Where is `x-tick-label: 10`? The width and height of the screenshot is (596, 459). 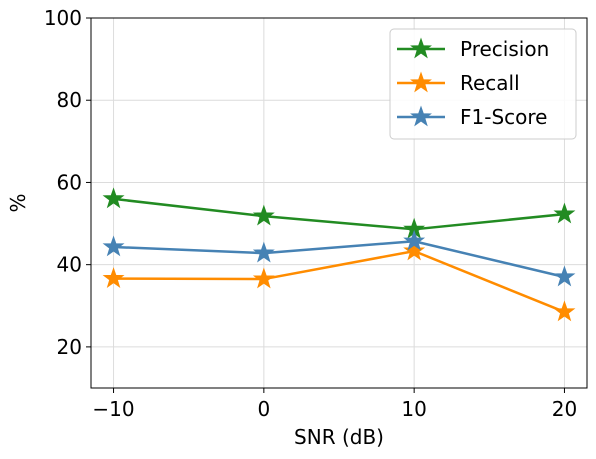 x-tick-label: 10 is located at coordinates (413, 409).